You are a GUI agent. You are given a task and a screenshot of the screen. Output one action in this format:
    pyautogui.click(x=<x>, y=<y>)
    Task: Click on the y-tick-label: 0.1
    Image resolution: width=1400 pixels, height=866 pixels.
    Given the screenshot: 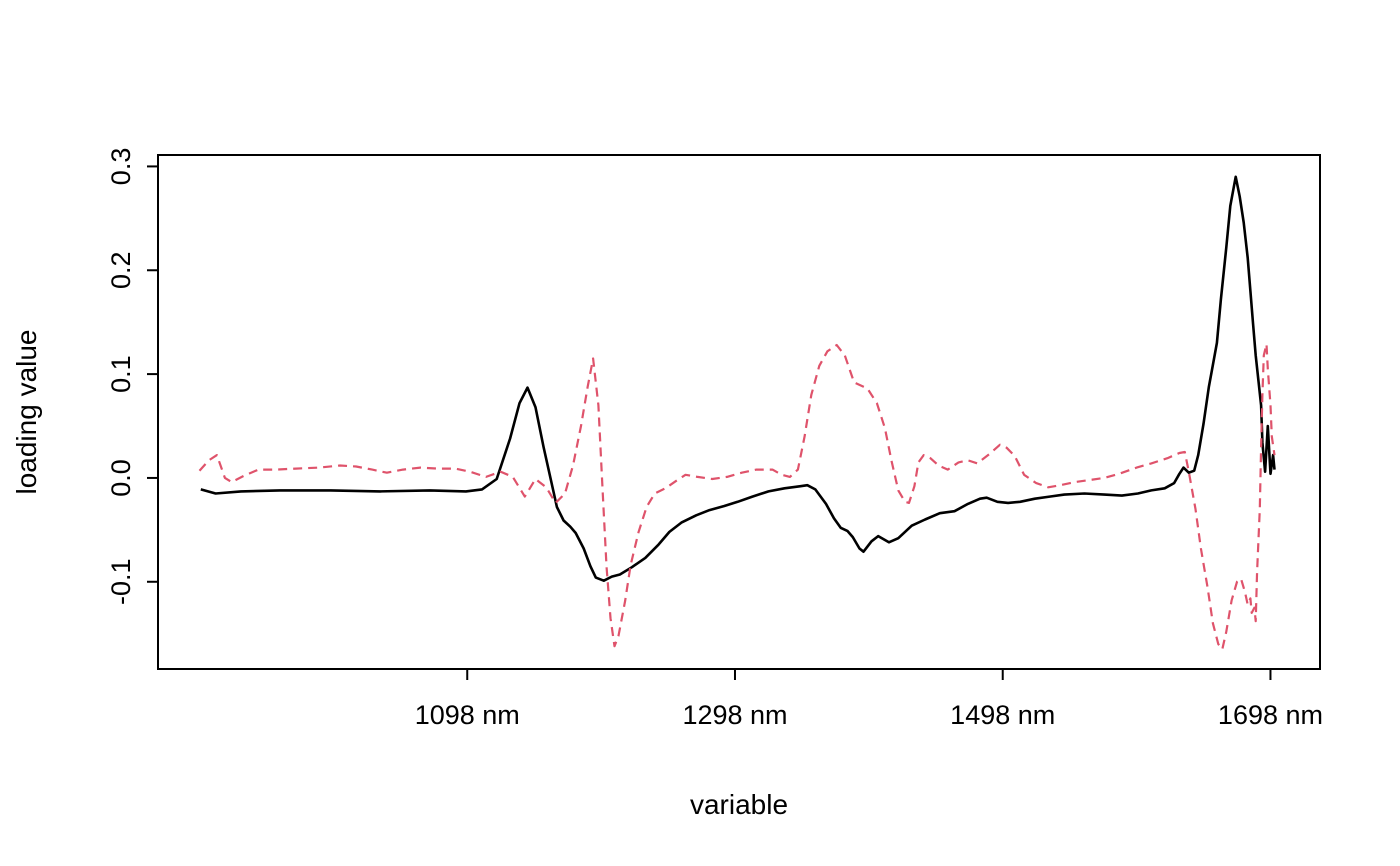 What is the action you would take?
    pyautogui.click(x=121, y=374)
    